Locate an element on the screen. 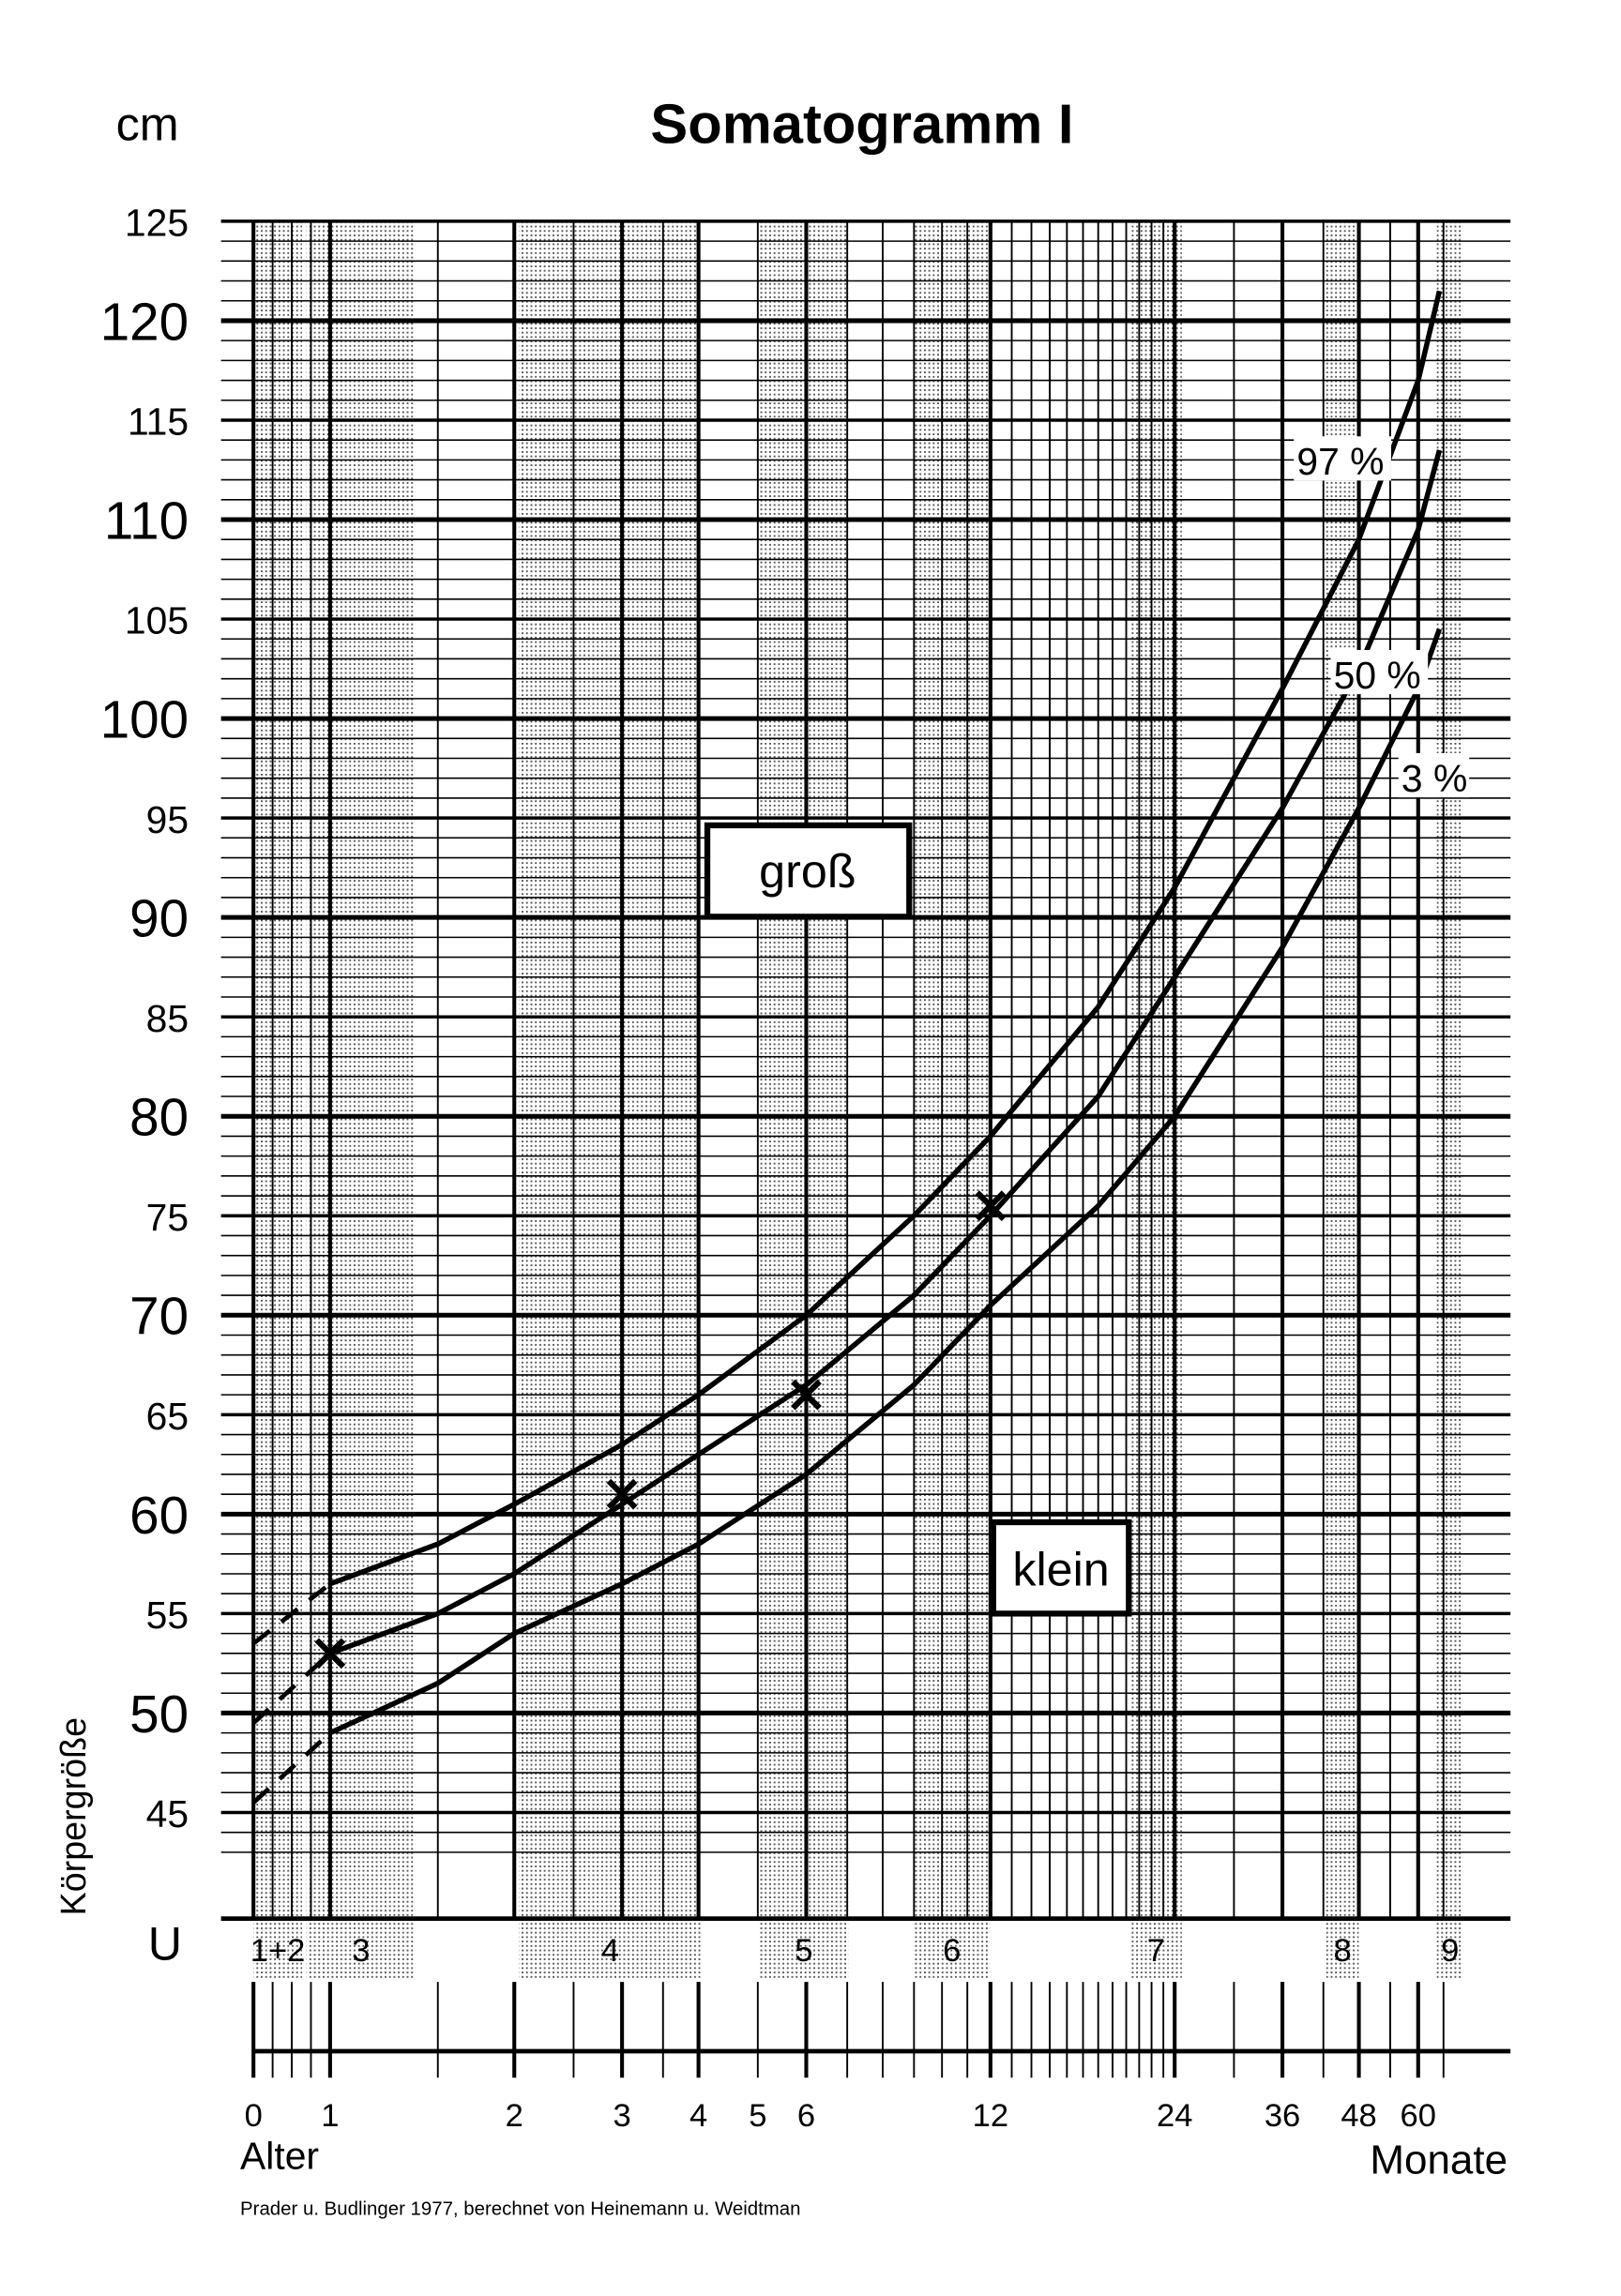 The width and height of the screenshot is (1621, 2296). exam-label: 6 is located at coordinates (952, 1951).